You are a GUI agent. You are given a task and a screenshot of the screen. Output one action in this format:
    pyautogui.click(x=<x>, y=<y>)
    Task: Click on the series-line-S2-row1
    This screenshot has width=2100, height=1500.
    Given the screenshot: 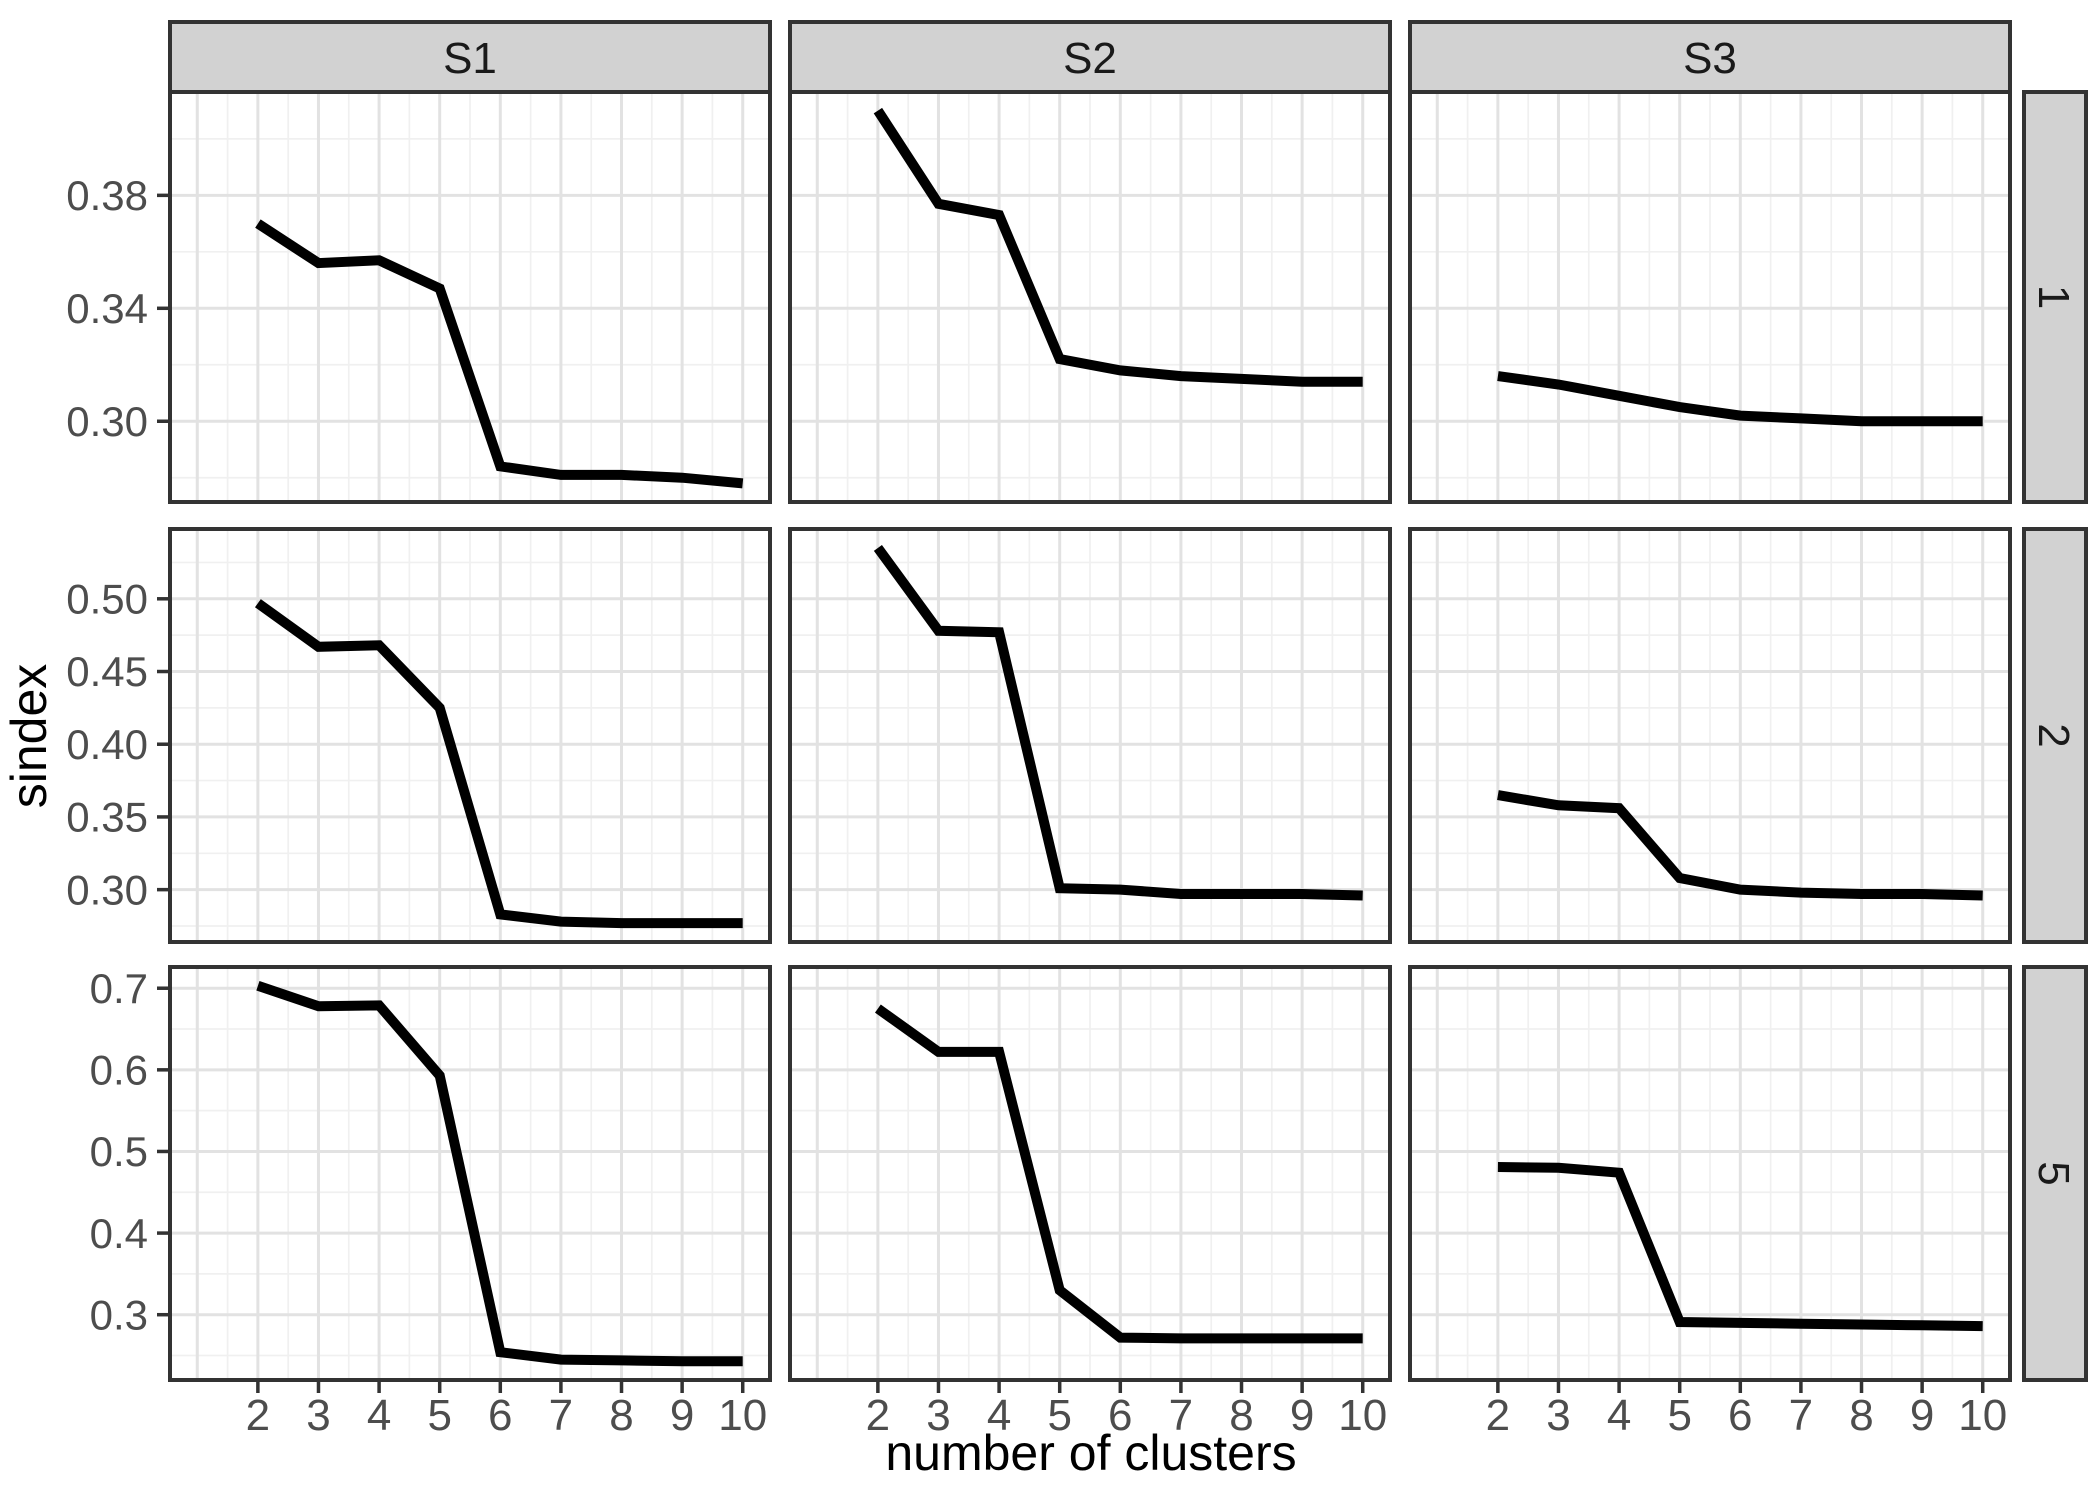 What is the action you would take?
    pyautogui.click(x=1118, y=247)
    